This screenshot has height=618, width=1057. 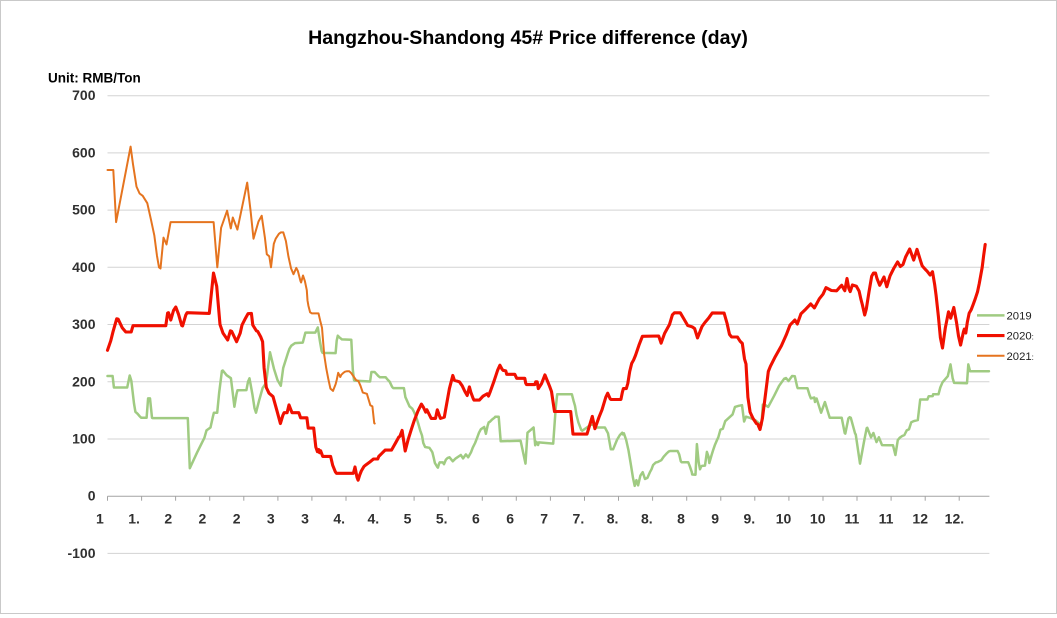 I want to click on svg-text: 2021:, so click(x=1020, y=357).